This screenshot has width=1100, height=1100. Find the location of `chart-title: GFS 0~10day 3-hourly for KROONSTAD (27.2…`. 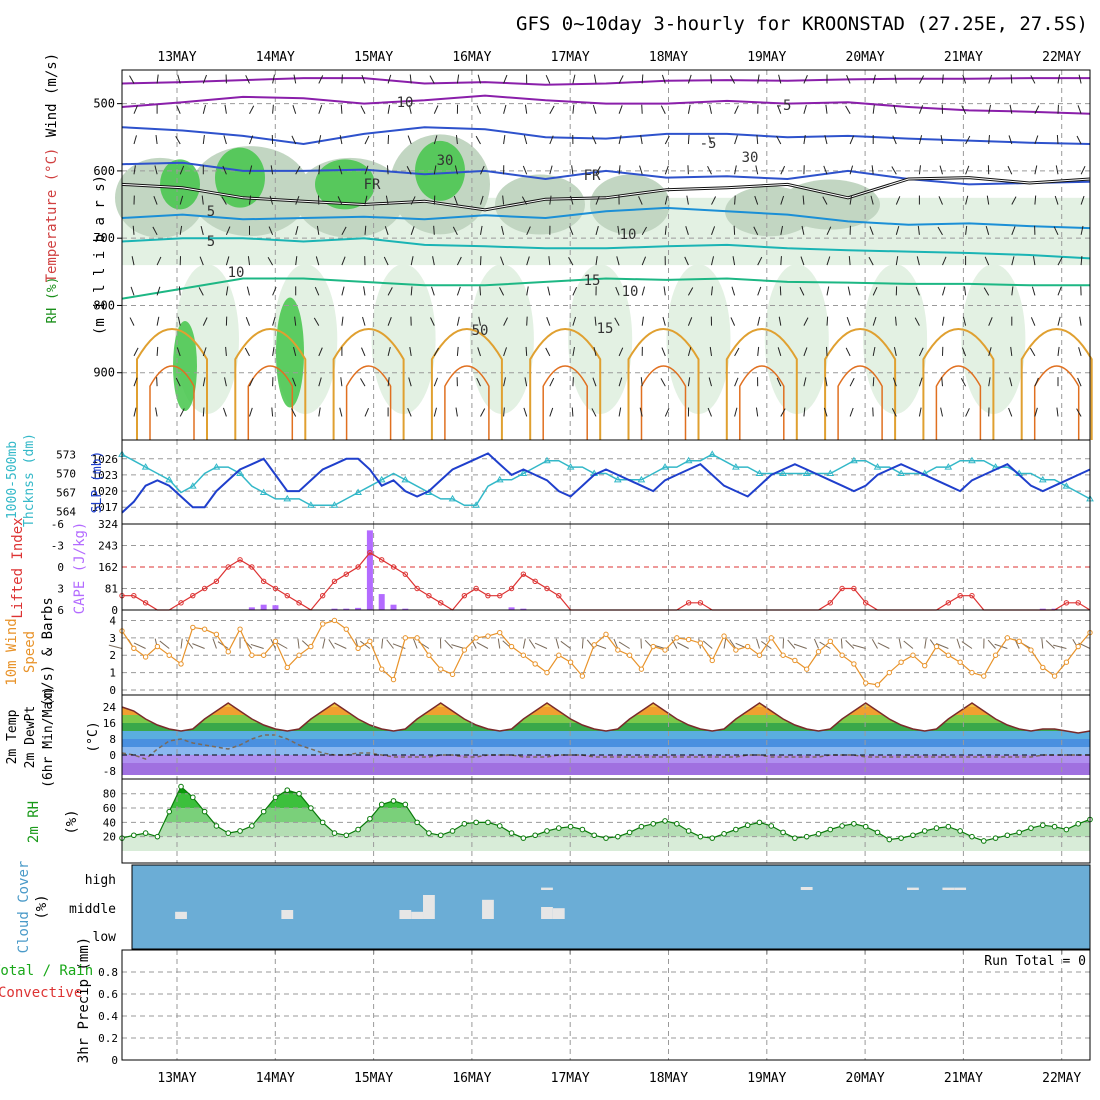

chart-title: GFS 0~10day 3-hourly for KROONSTAD (27.2… is located at coordinates (802, 24).